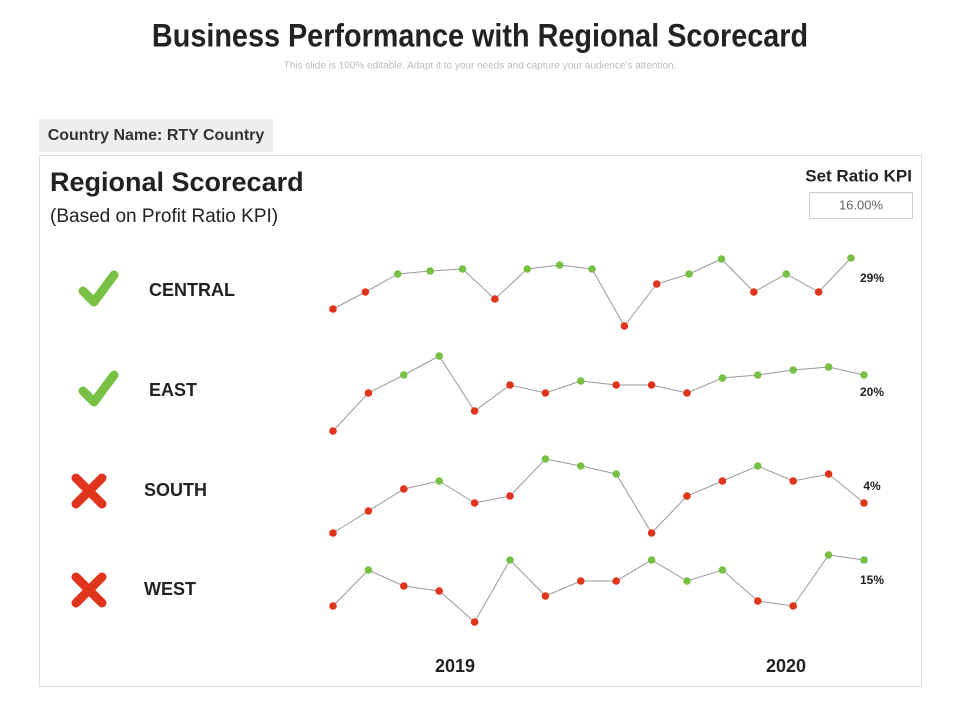 This screenshot has height=720, width=960. What do you see at coordinates (872, 580) in the screenshot?
I see `last-label: 15%` at bounding box center [872, 580].